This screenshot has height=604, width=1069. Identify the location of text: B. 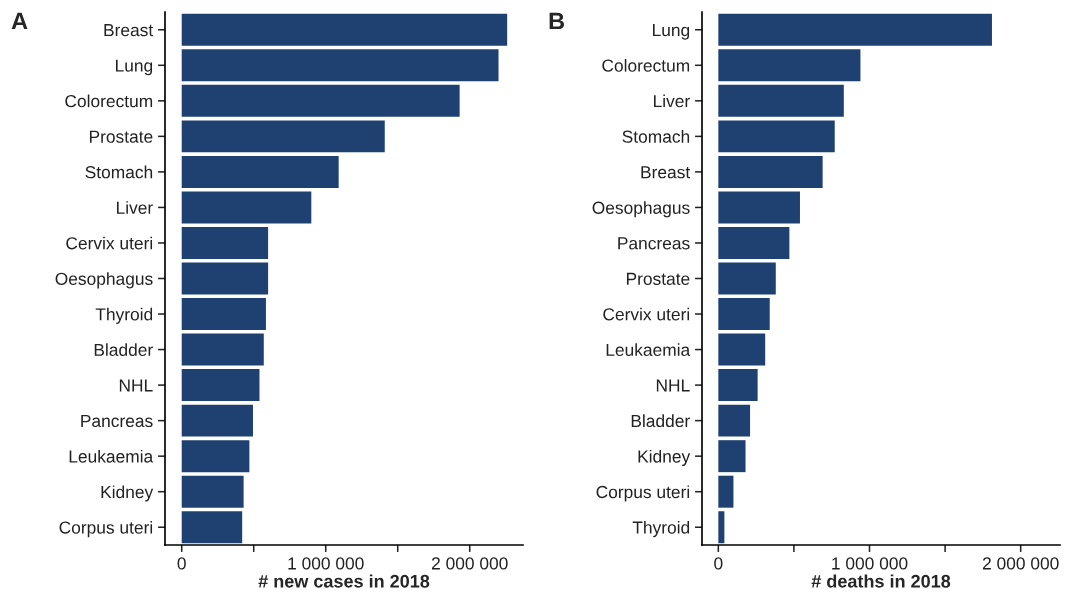
(557, 21).